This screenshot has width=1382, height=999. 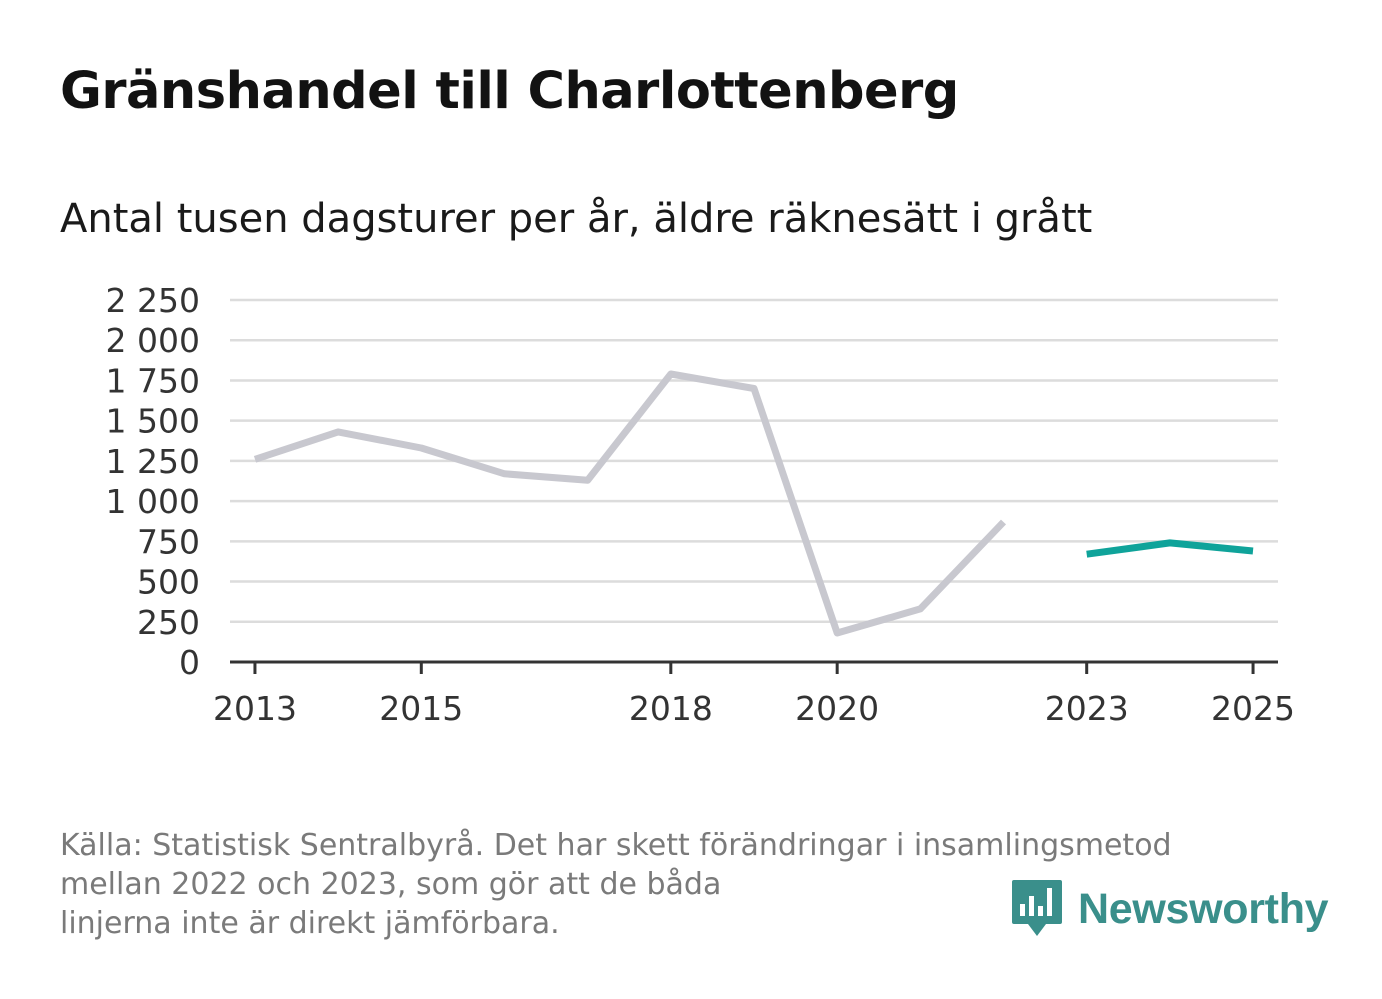 What do you see at coordinates (837, 708) in the screenshot?
I see `x-tick-label: 2020` at bounding box center [837, 708].